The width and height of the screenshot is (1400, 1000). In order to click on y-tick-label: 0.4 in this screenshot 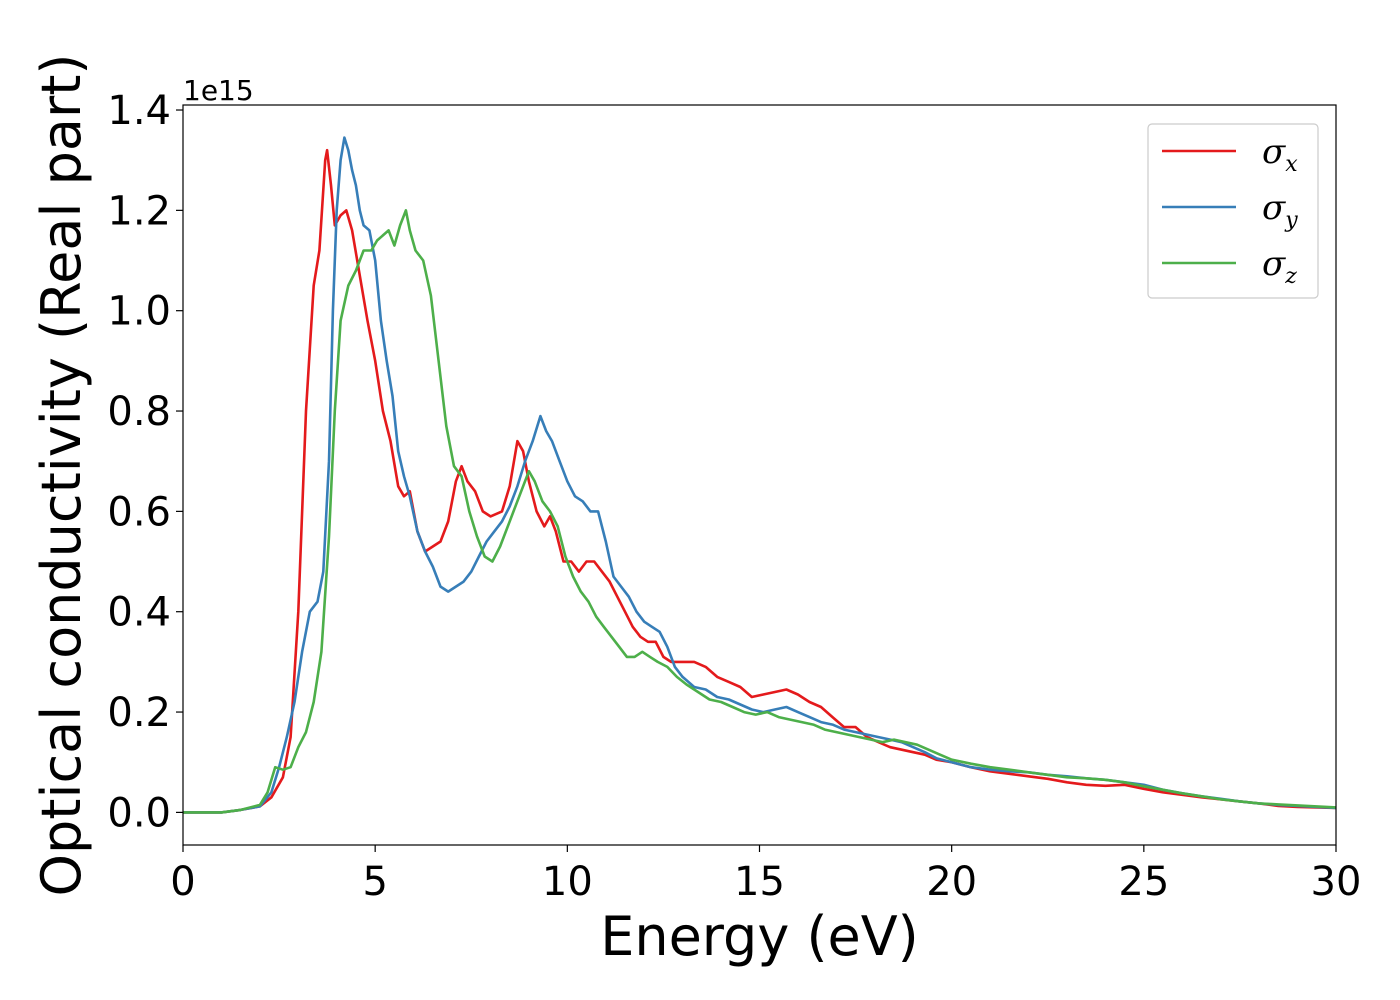, I will do `click(139, 613)`.